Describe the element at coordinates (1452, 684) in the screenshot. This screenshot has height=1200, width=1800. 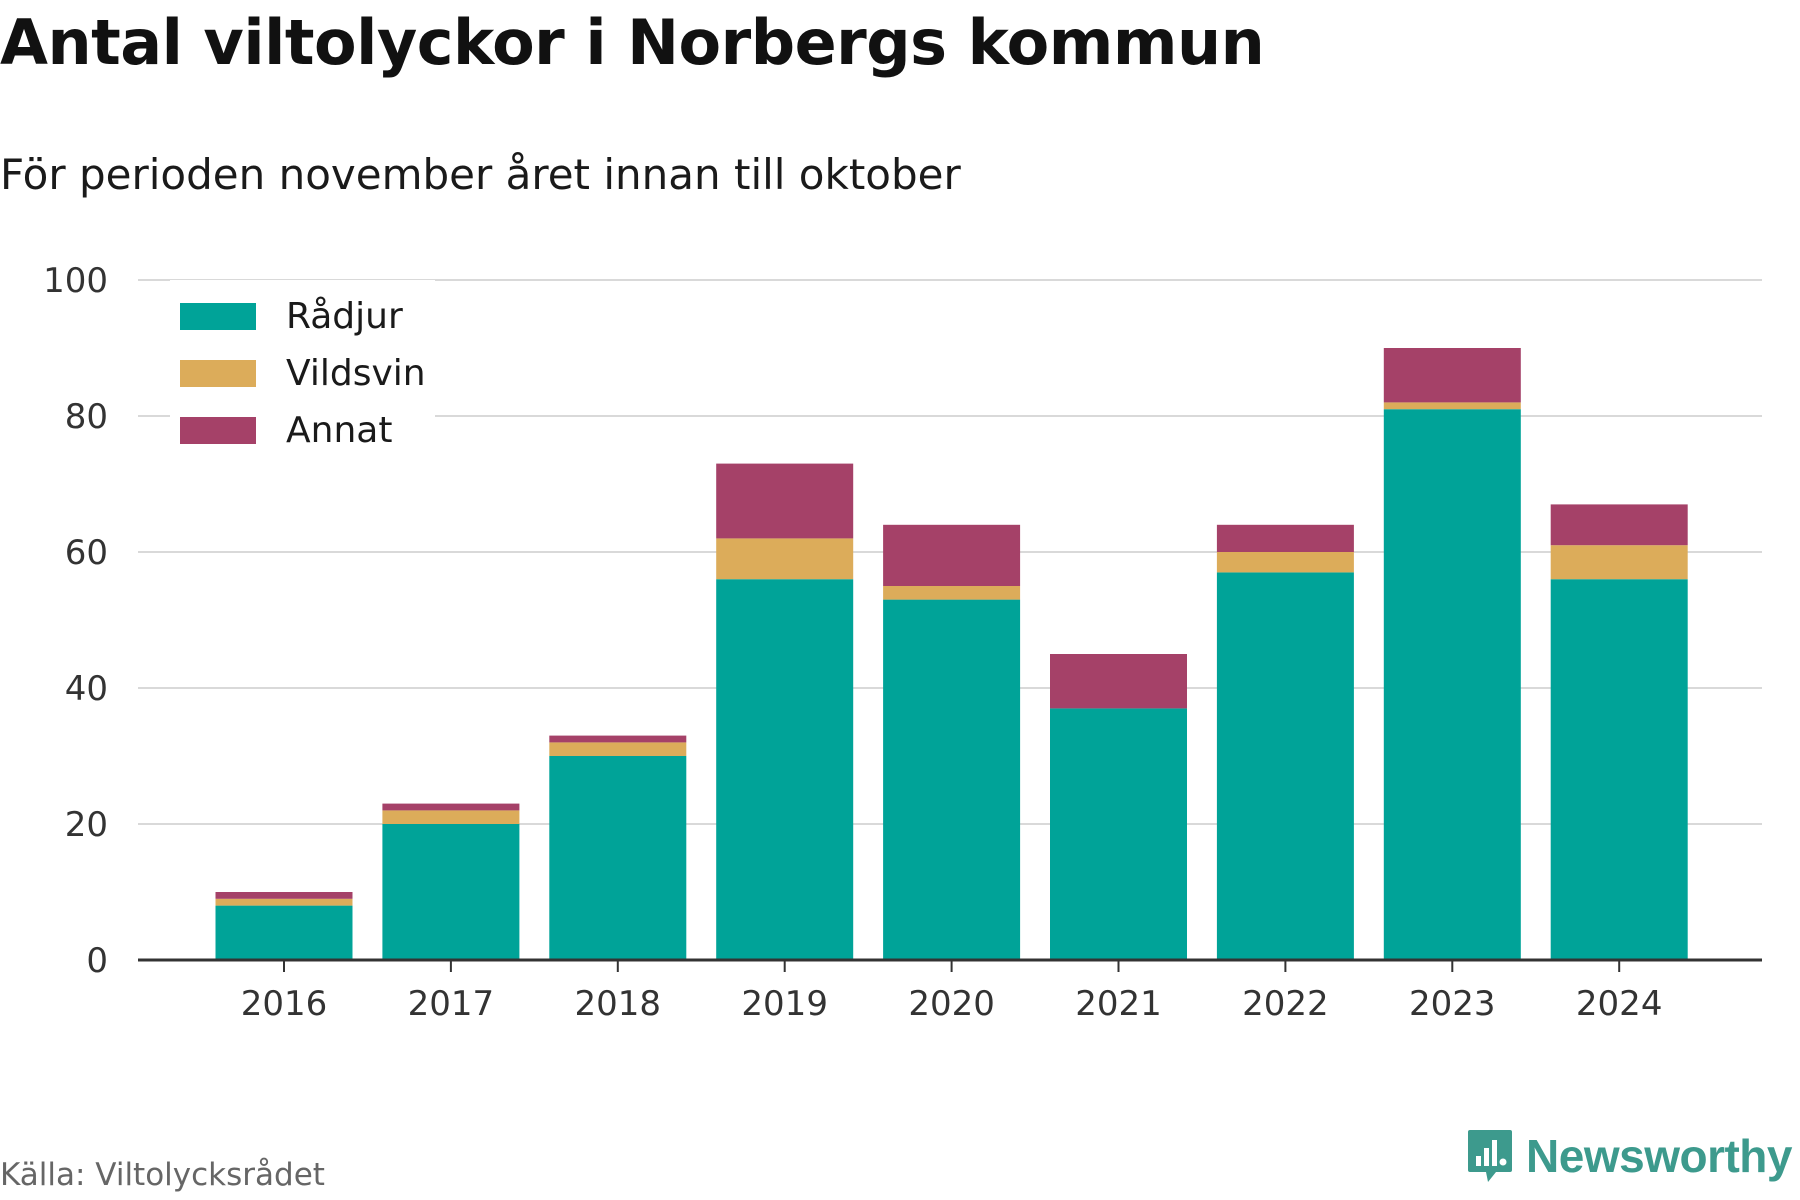
I see `bar-2023-r-djur` at that location.